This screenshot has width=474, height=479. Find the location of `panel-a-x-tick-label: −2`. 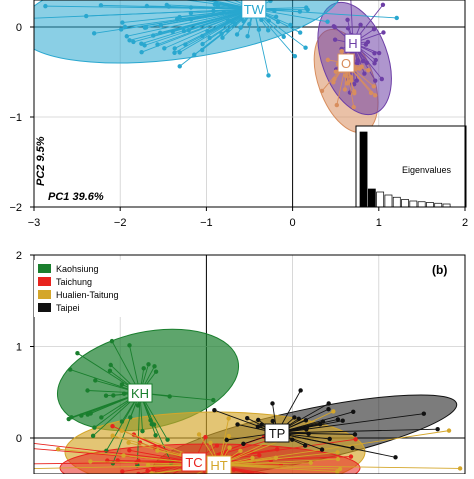

panel-a-x-tick-label: −2 is located at coordinates (120, 223).